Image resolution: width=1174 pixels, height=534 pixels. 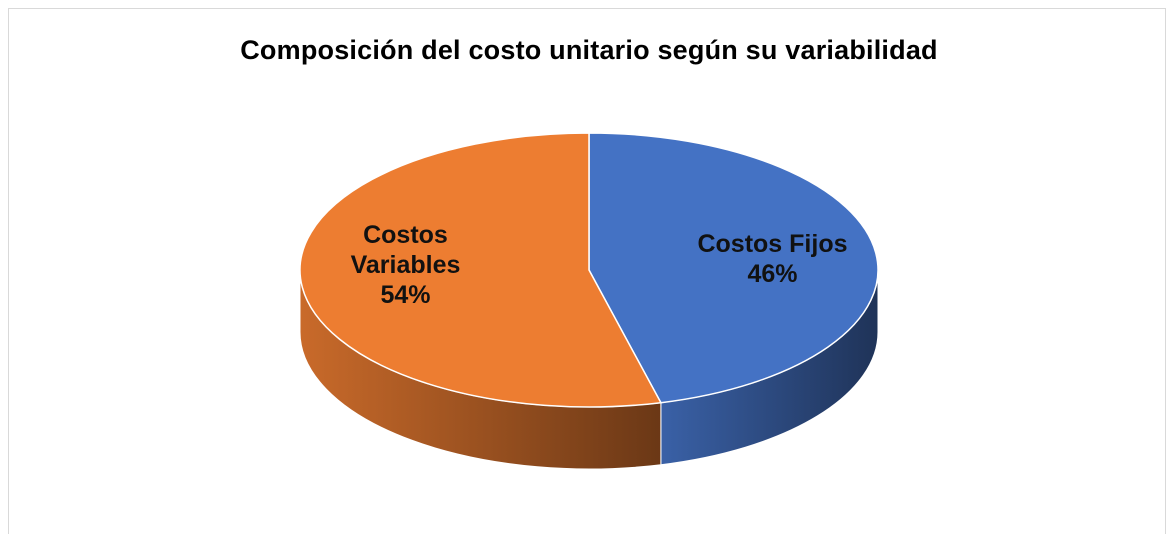 What do you see at coordinates (772, 273) in the screenshot?
I see `label-value: 46%` at bounding box center [772, 273].